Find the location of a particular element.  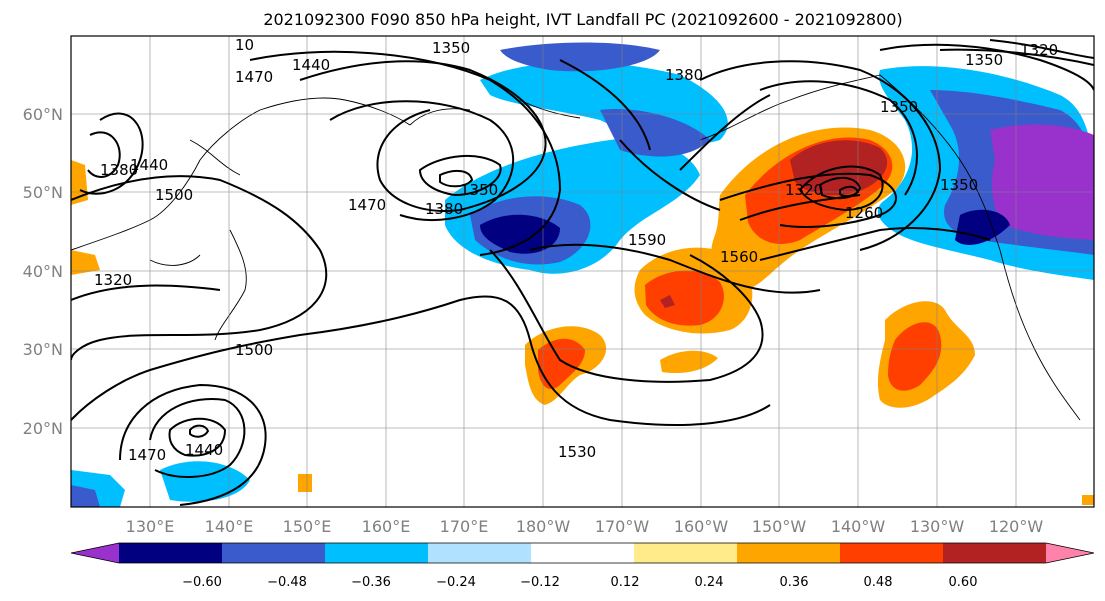

contour-label: 1590 is located at coordinates (647, 240).